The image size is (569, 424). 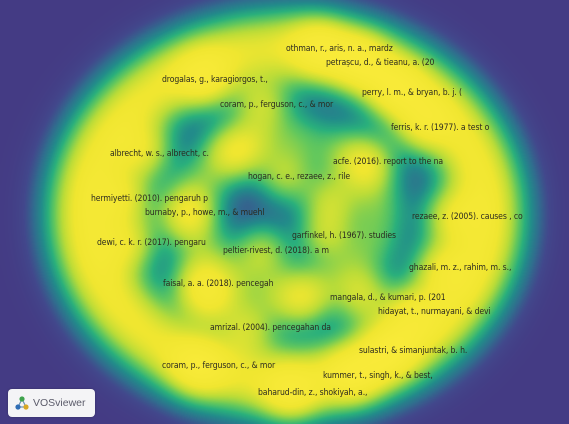 I want to click on vosviewer-badge: VOSviewer, so click(x=51, y=403).